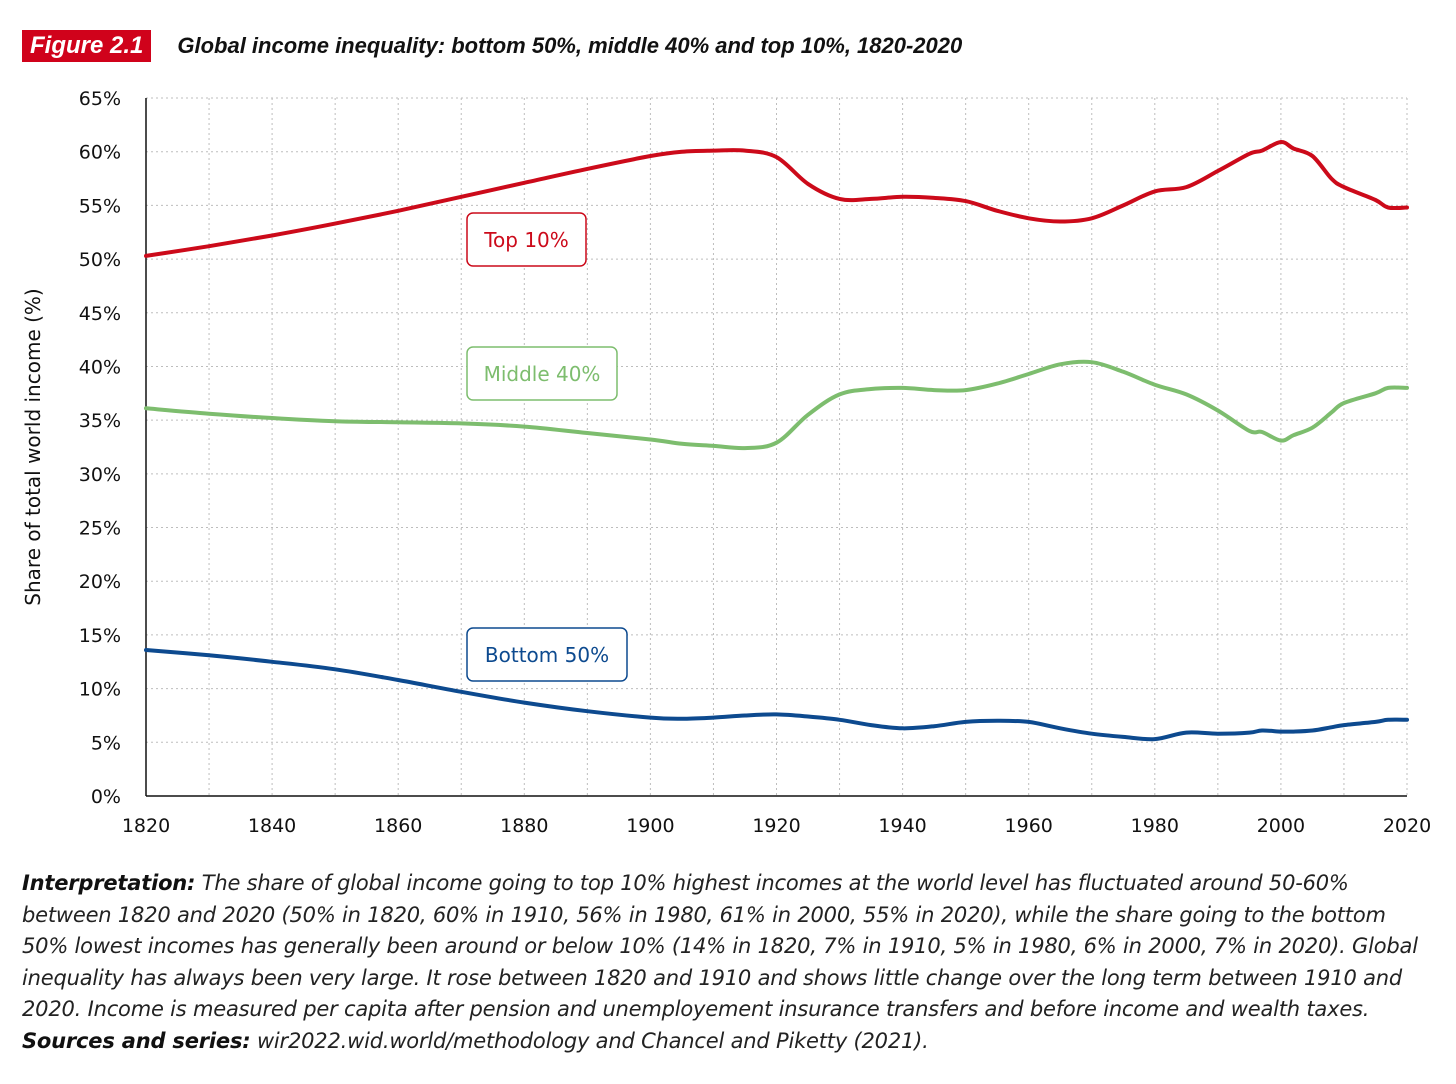 The image size is (1456, 1084). What do you see at coordinates (547, 447) in the screenshot?
I see `series-labels: Top 10% Middle 40% Bottom 50%` at bounding box center [547, 447].